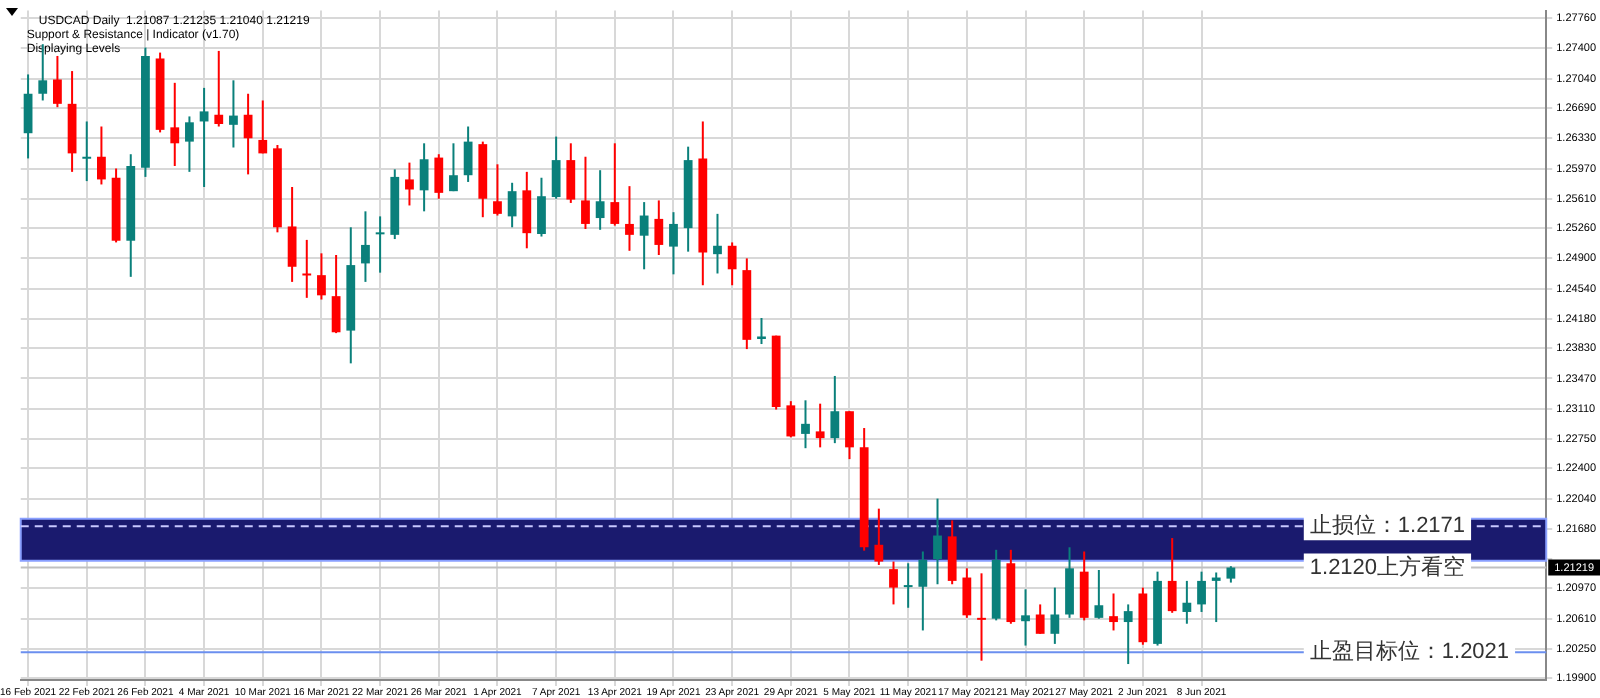 The image size is (1600, 698). I want to click on ref-line-label: 止盈目标位：1.2021, so click(1409, 651).